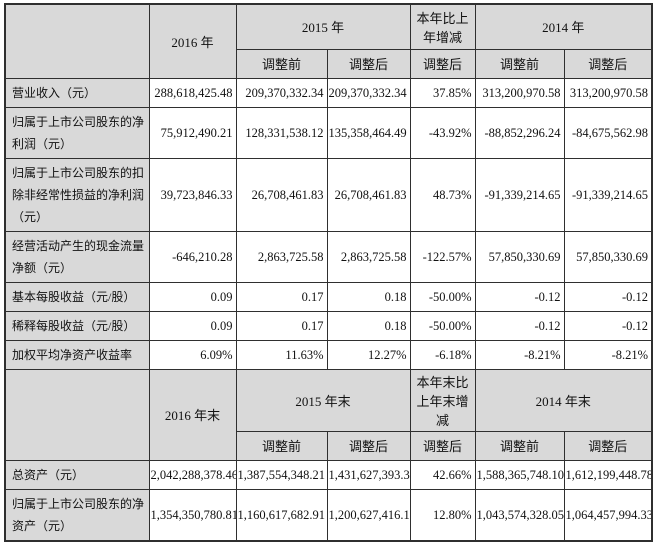  Describe the element at coordinates (192, 92) in the screenshot. I see `value-cell: 288,618,425.48` at that location.